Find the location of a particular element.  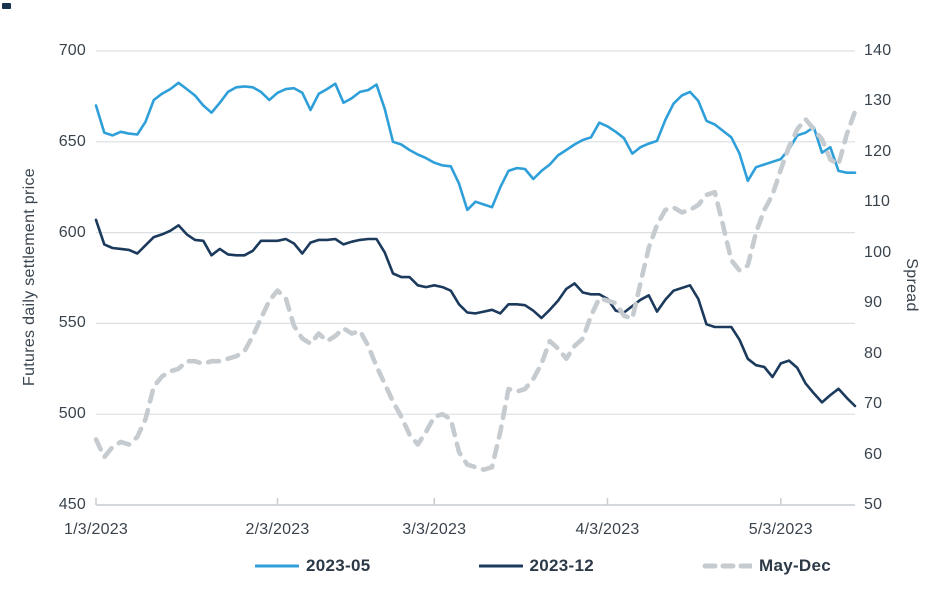

legend-line-sample-dashed-gray is located at coordinates (727, 566).